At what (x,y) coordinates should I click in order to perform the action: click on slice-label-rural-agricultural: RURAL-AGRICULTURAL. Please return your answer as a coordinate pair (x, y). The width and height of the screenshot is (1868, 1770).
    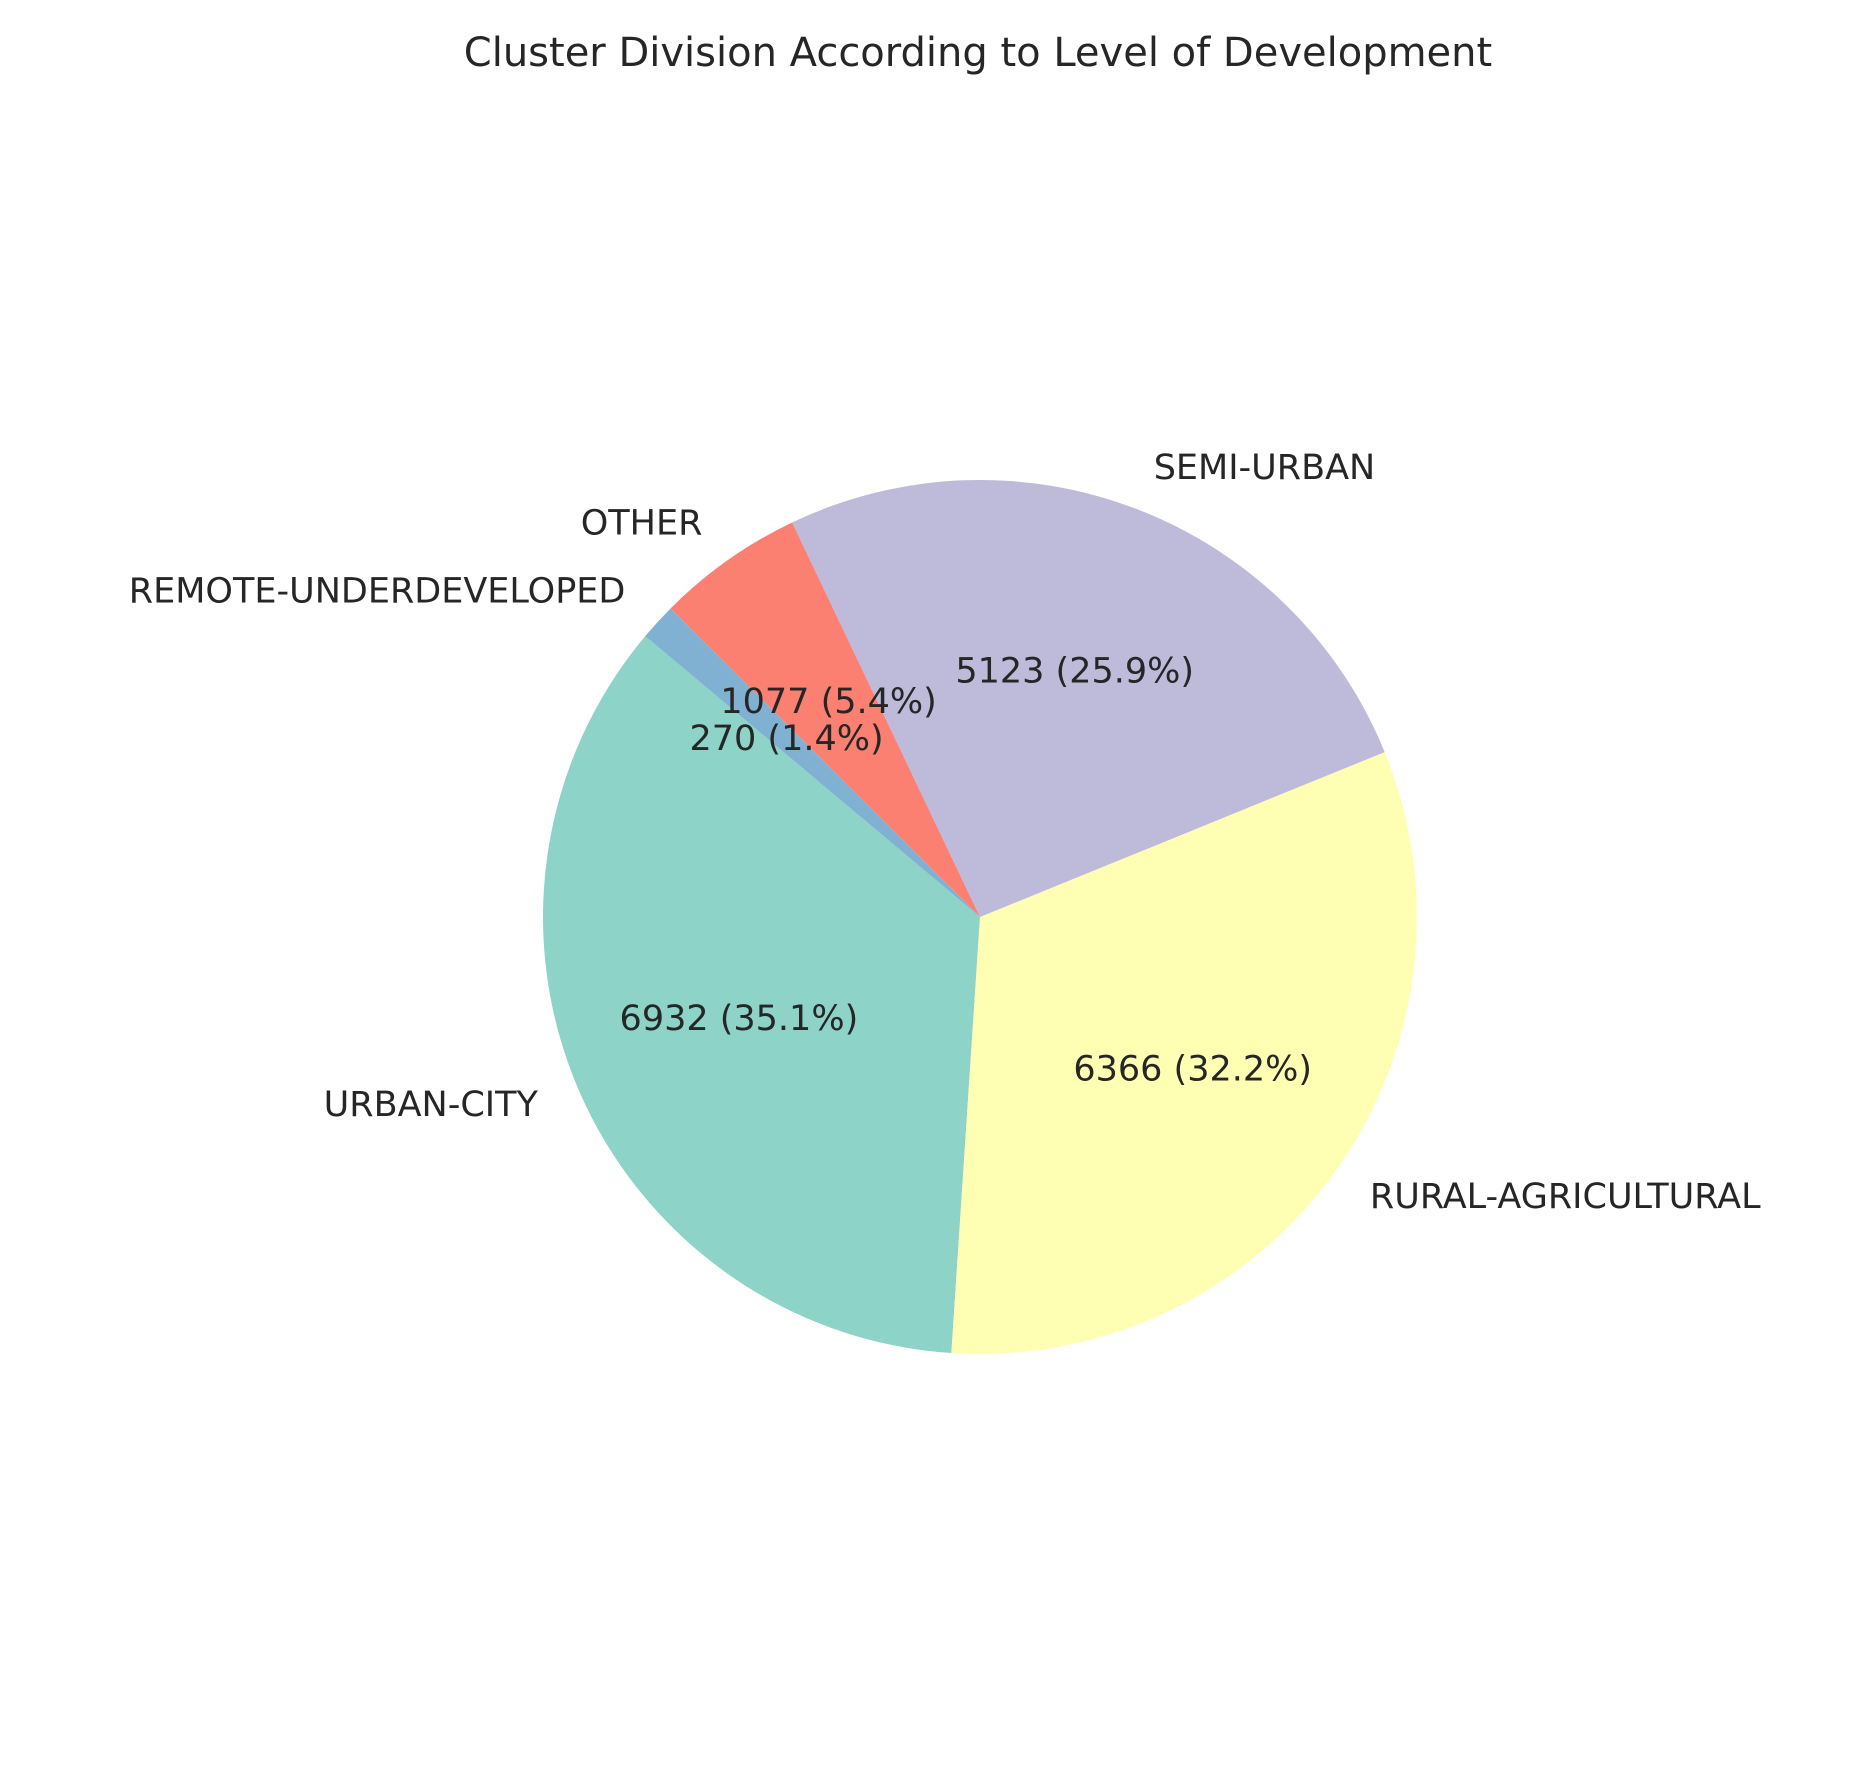
    Looking at the image, I should click on (1565, 1197).